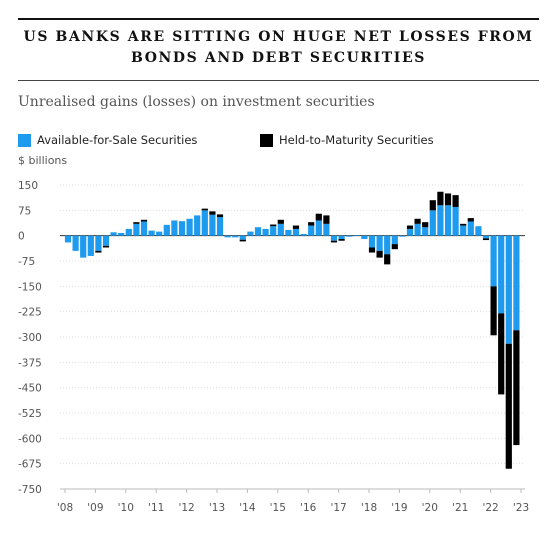  I want to click on y-tick-label: -150, so click(30, 287).